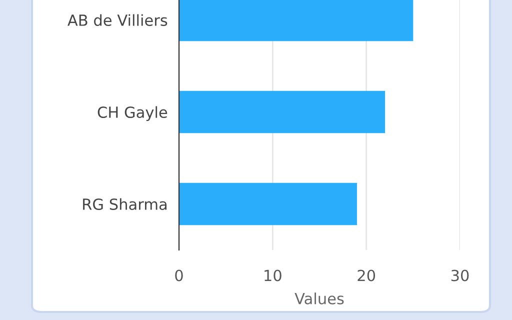 The width and height of the screenshot is (512, 320). What do you see at coordinates (460, 276) in the screenshot?
I see `x-tick-label: 30` at bounding box center [460, 276].